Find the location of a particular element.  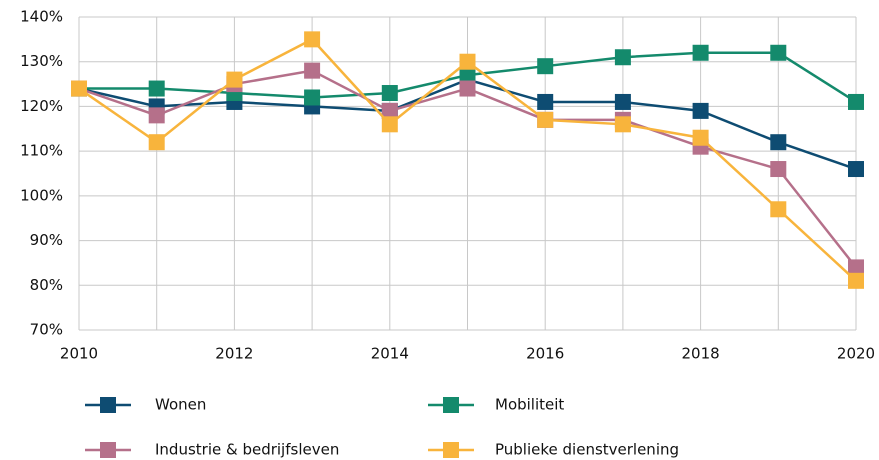

x-tick-label: 2016 is located at coordinates (545, 354).